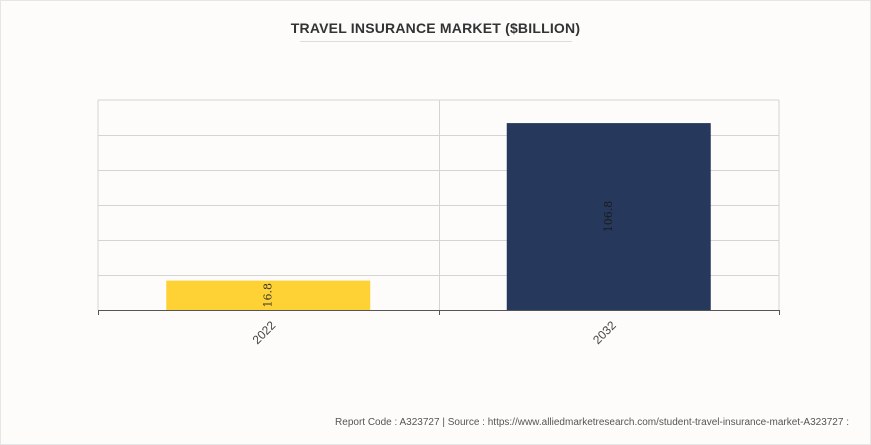  I want to click on x-tick-label-2022: 2022, so click(264, 332).